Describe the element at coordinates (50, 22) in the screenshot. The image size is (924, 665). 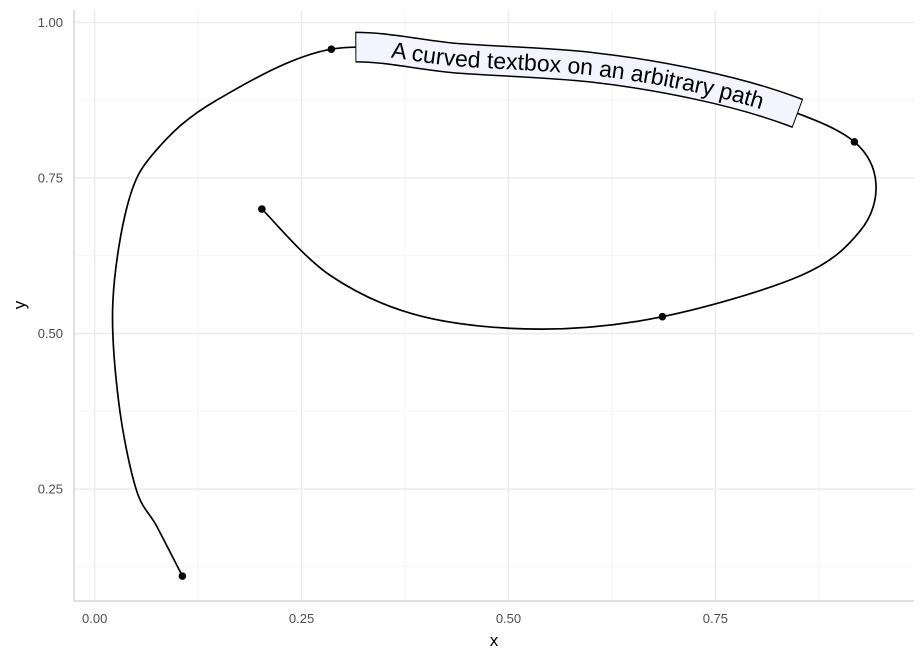
I see `y-tick-label: 1.00` at that location.